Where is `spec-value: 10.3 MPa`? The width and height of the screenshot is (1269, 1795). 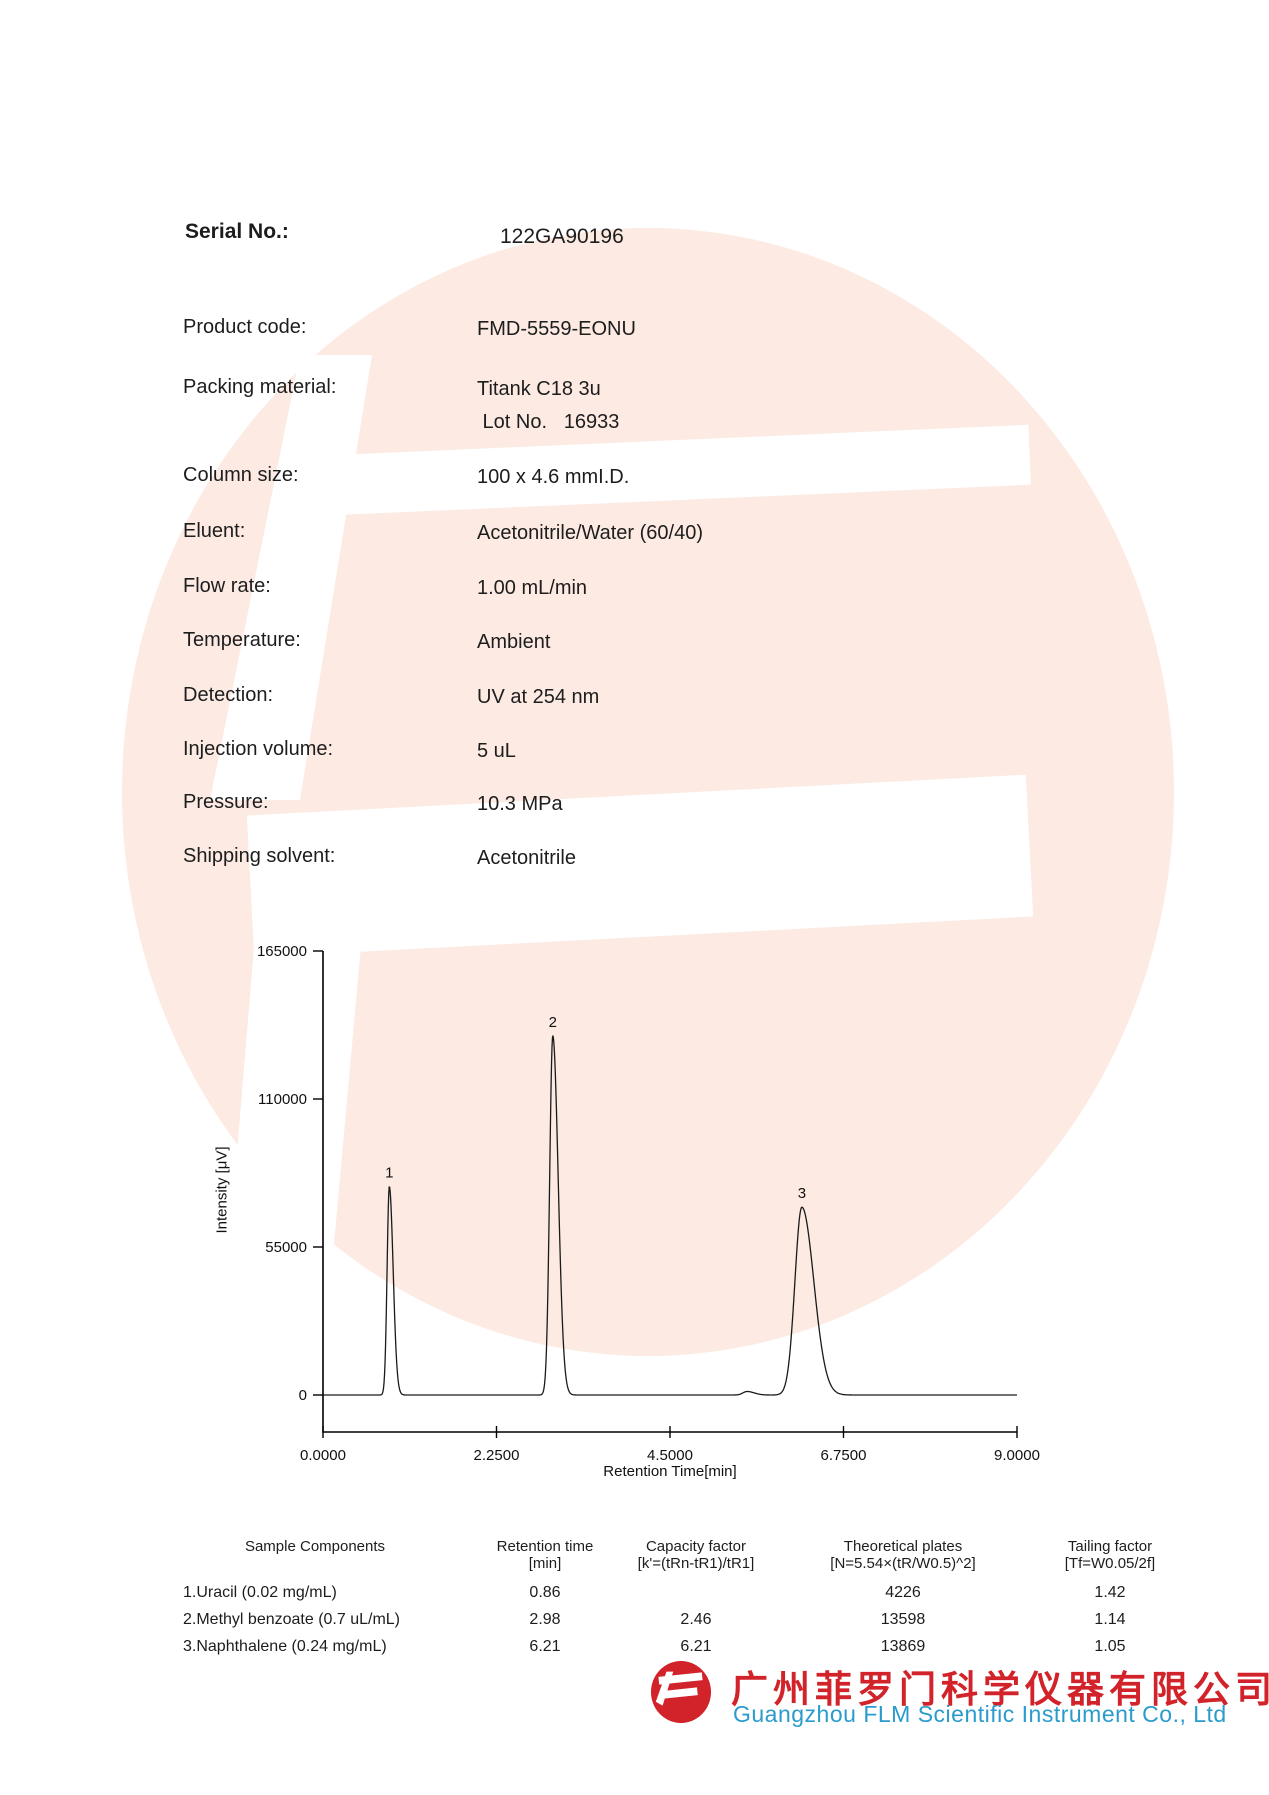 spec-value: 10.3 MPa is located at coordinates (520, 804).